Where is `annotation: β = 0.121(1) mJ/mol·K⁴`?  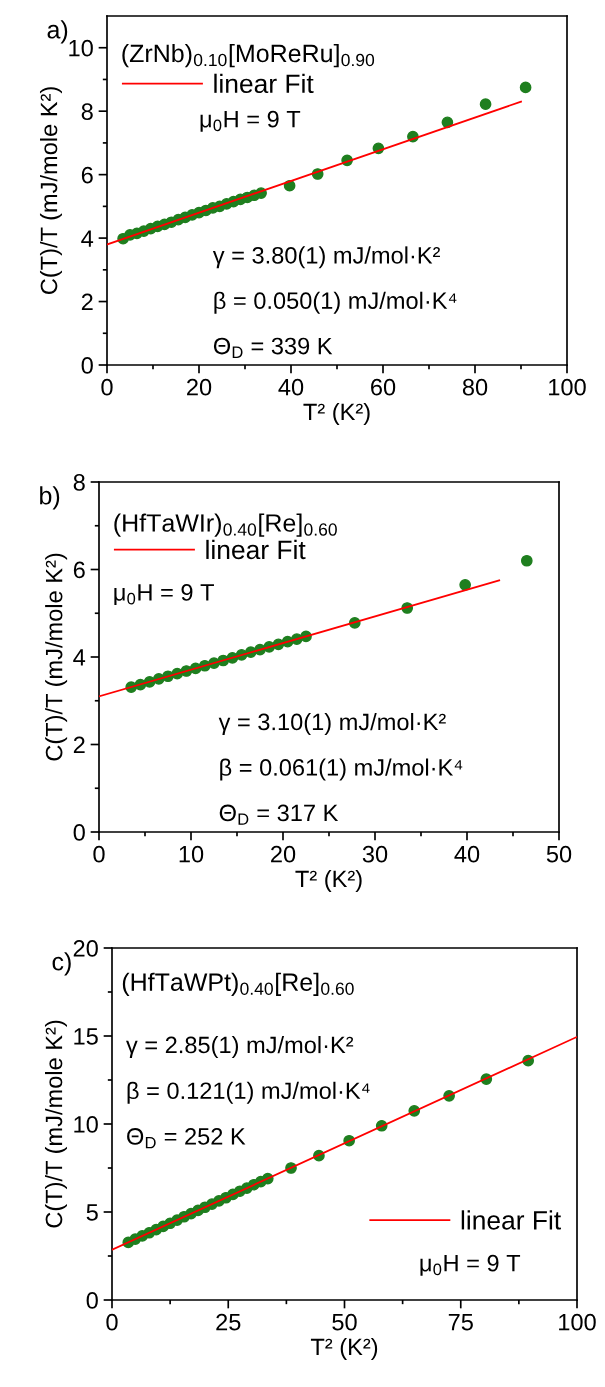 annotation: β = 0.121(1) mJ/mol·K⁴ is located at coordinates (248, 1092).